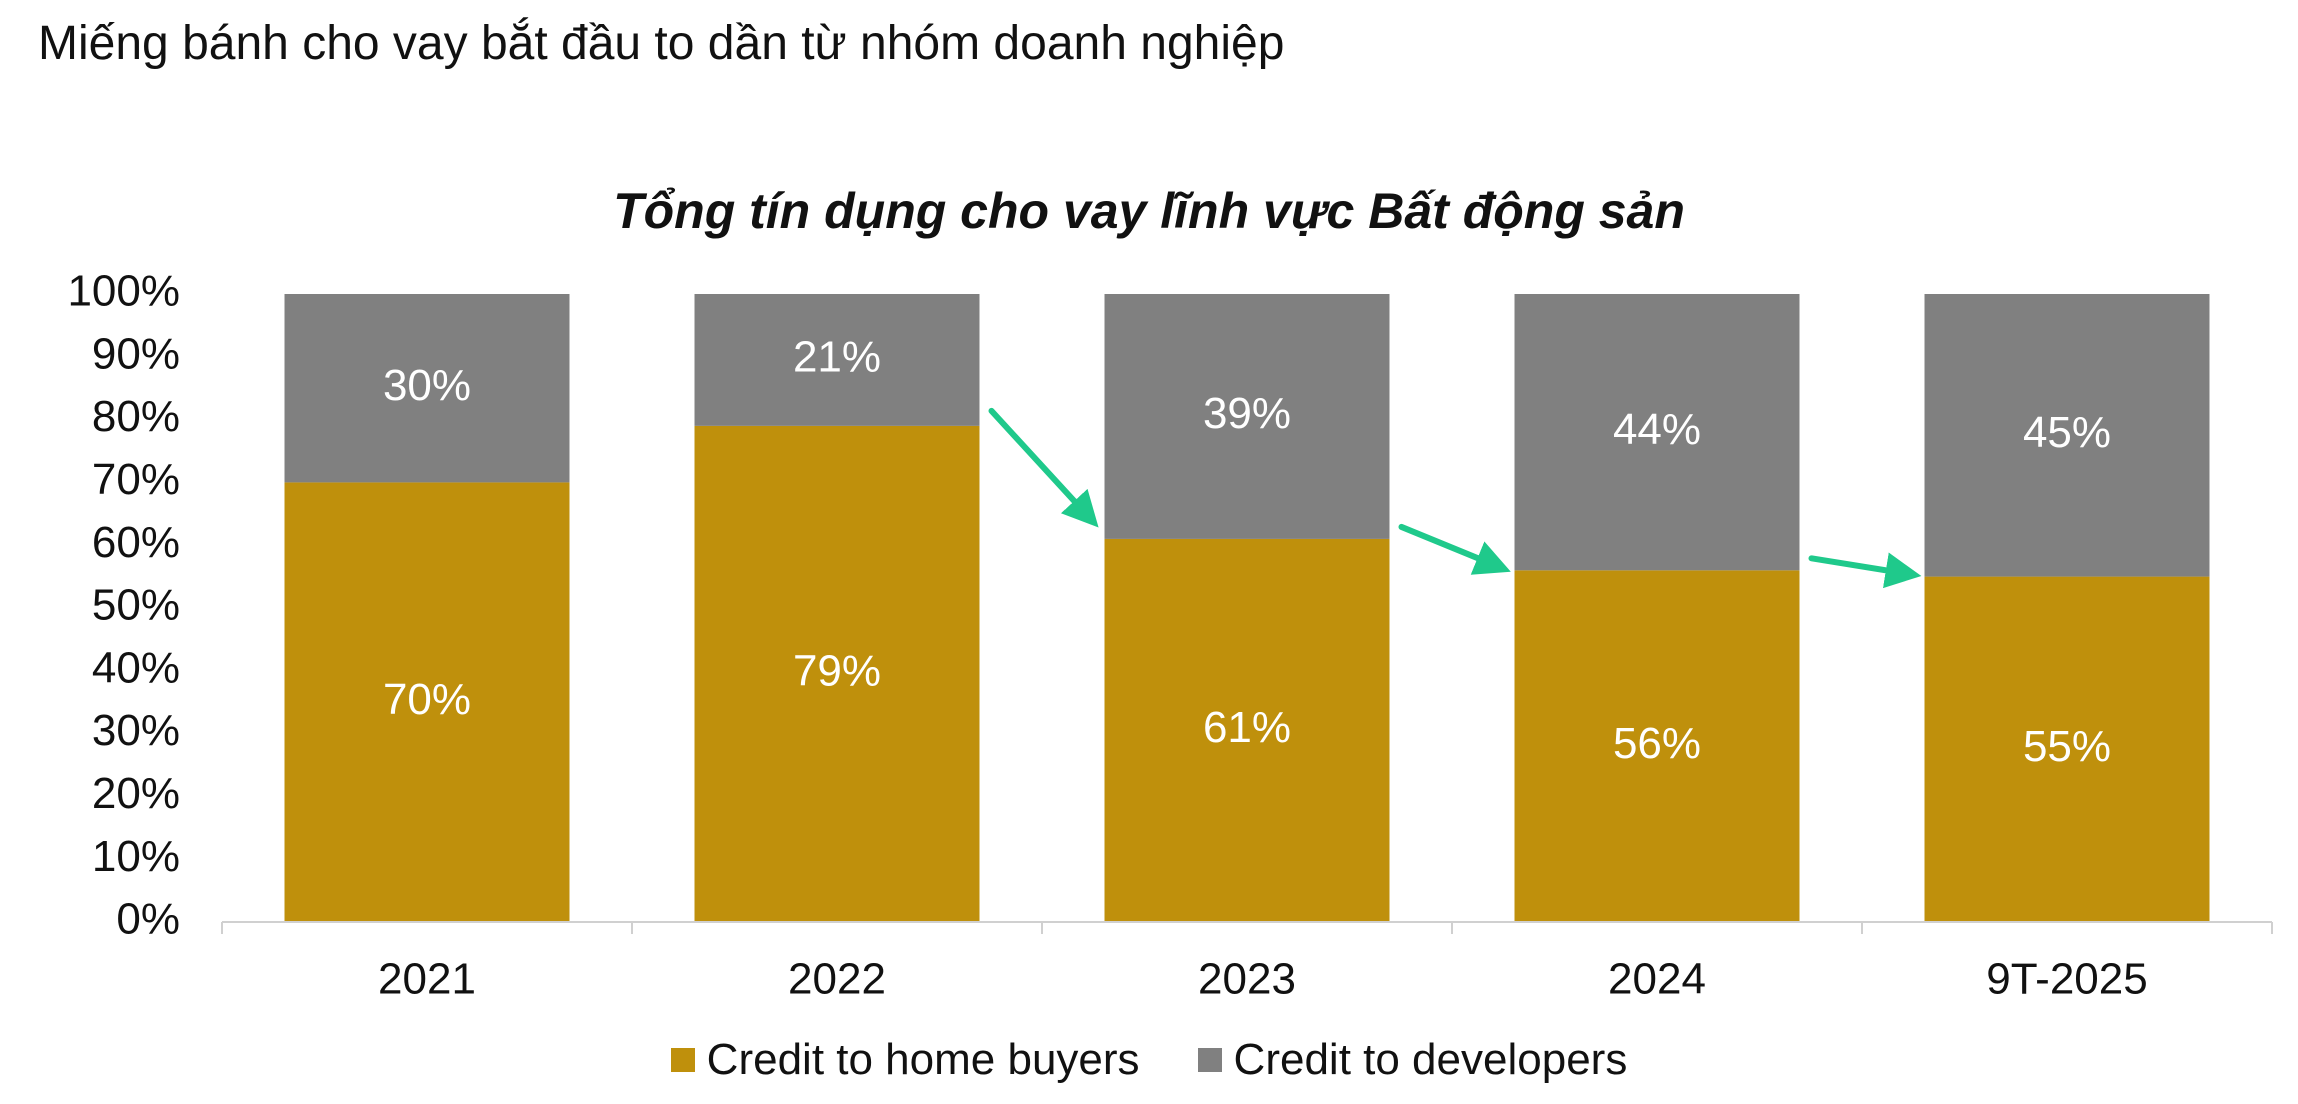  Describe the element at coordinates (923, 1059) in the screenshot. I see `legend-label-home-buyers: Credit to home buyers` at that location.